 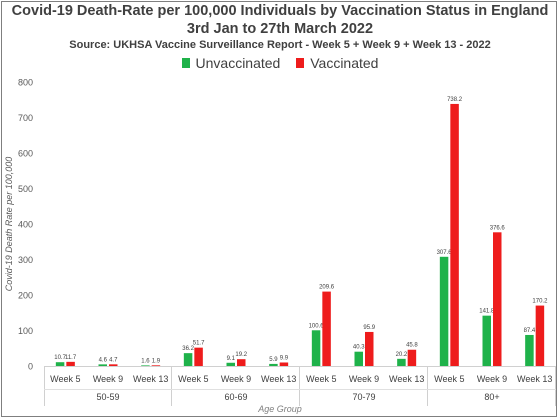 What do you see at coordinates (25, 331) in the screenshot?
I see `y-tick-label: 100` at bounding box center [25, 331].